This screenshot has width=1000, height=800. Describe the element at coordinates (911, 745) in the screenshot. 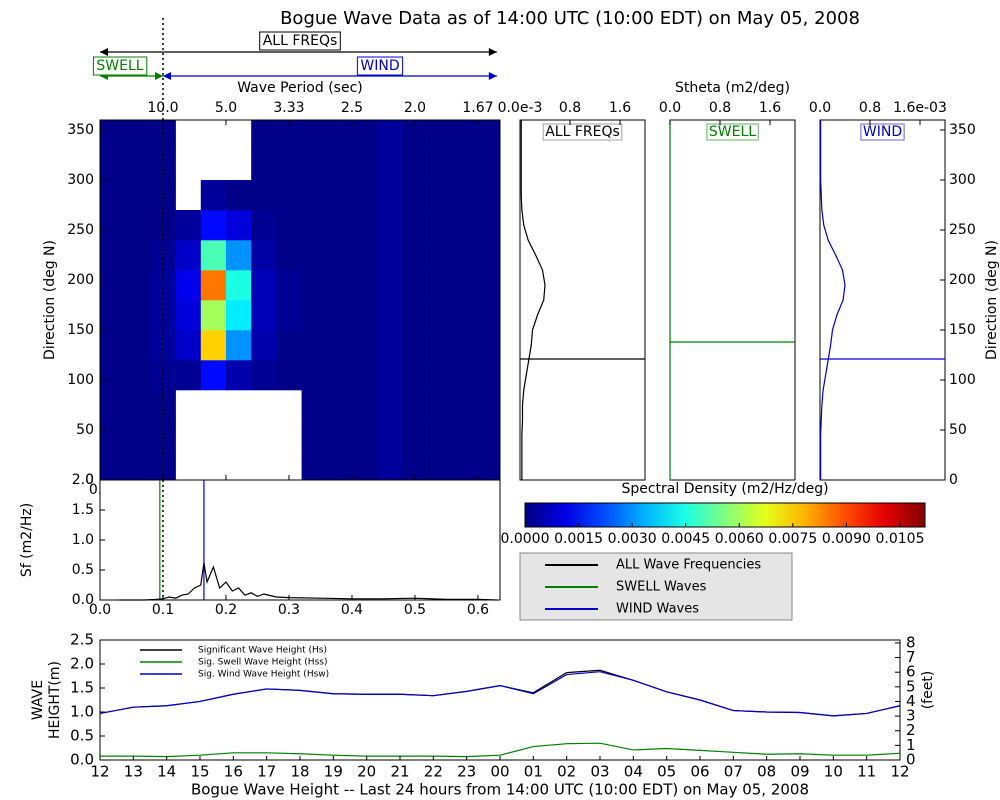

I see `y2-tick-label: 1` at that location.